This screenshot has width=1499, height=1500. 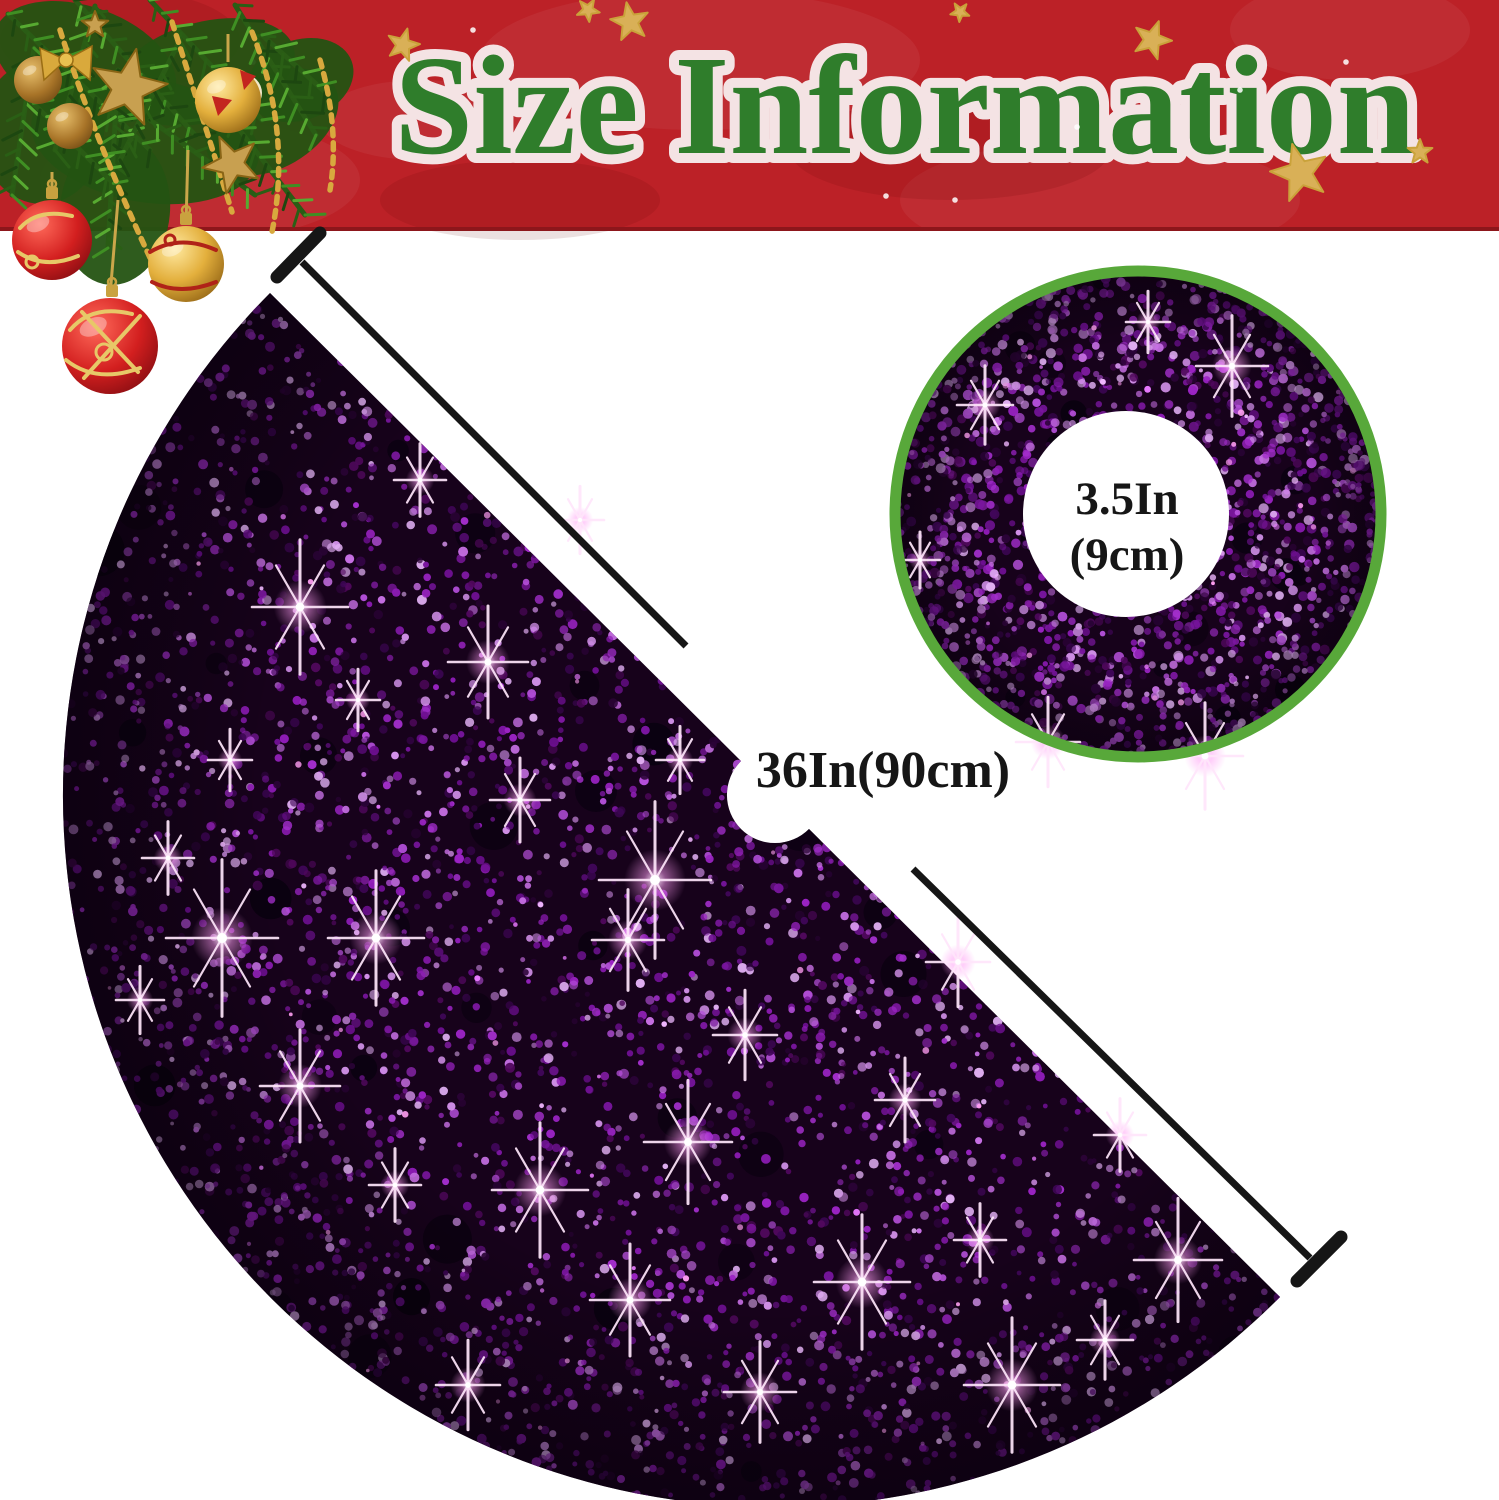 What do you see at coordinates (749, 229) in the screenshot?
I see `banner-bottom-border` at bounding box center [749, 229].